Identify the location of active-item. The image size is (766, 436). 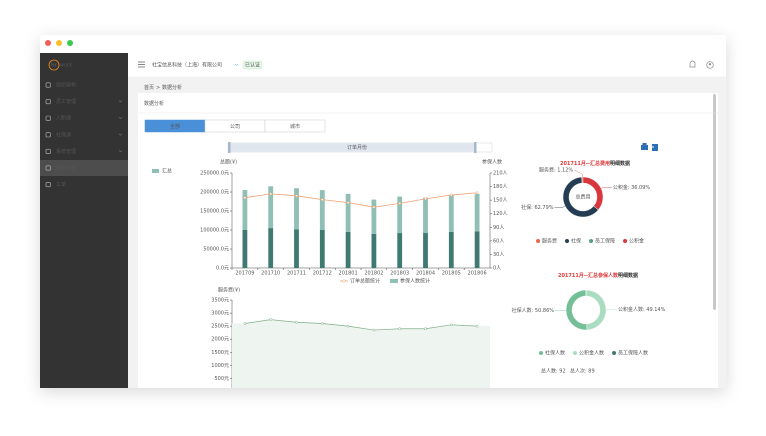
(84, 168).